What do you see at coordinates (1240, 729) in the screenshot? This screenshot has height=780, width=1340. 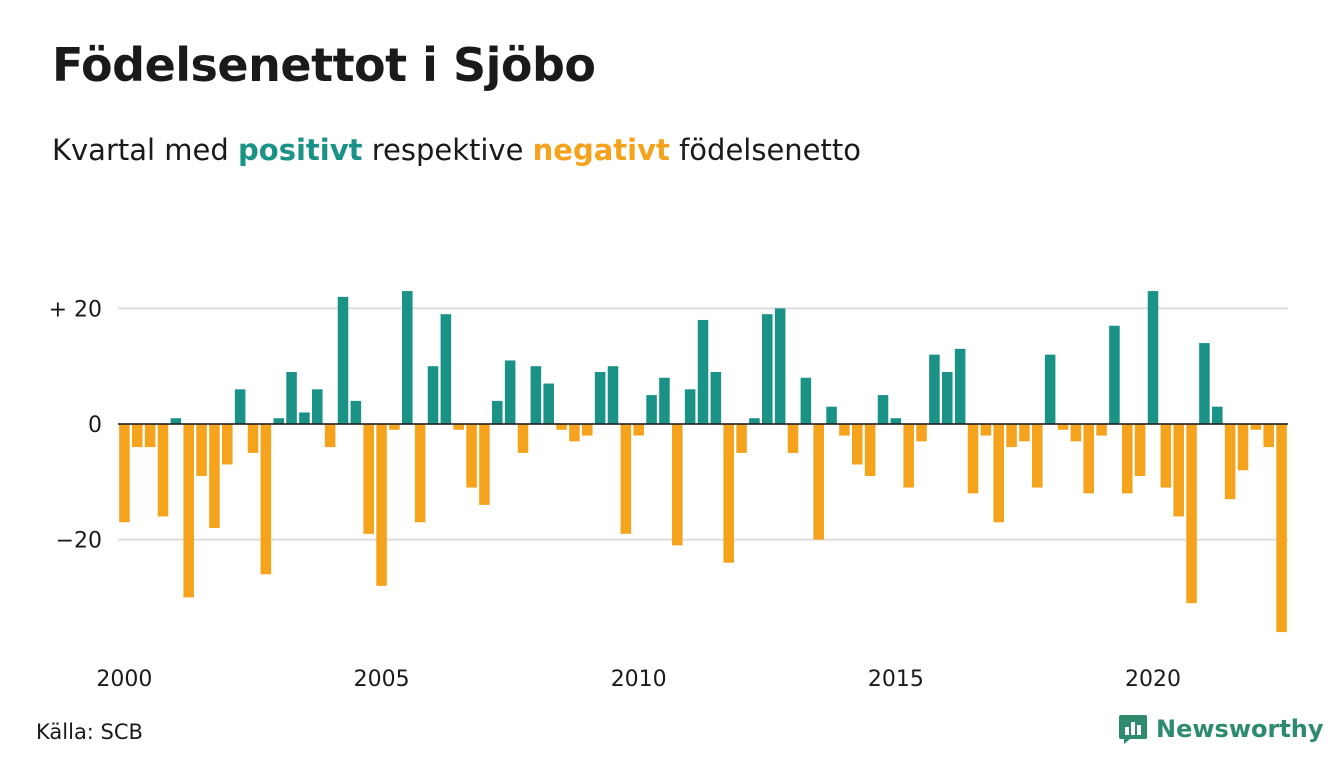 I see `brand-name: Newsworthy` at bounding box center [1240, 729].